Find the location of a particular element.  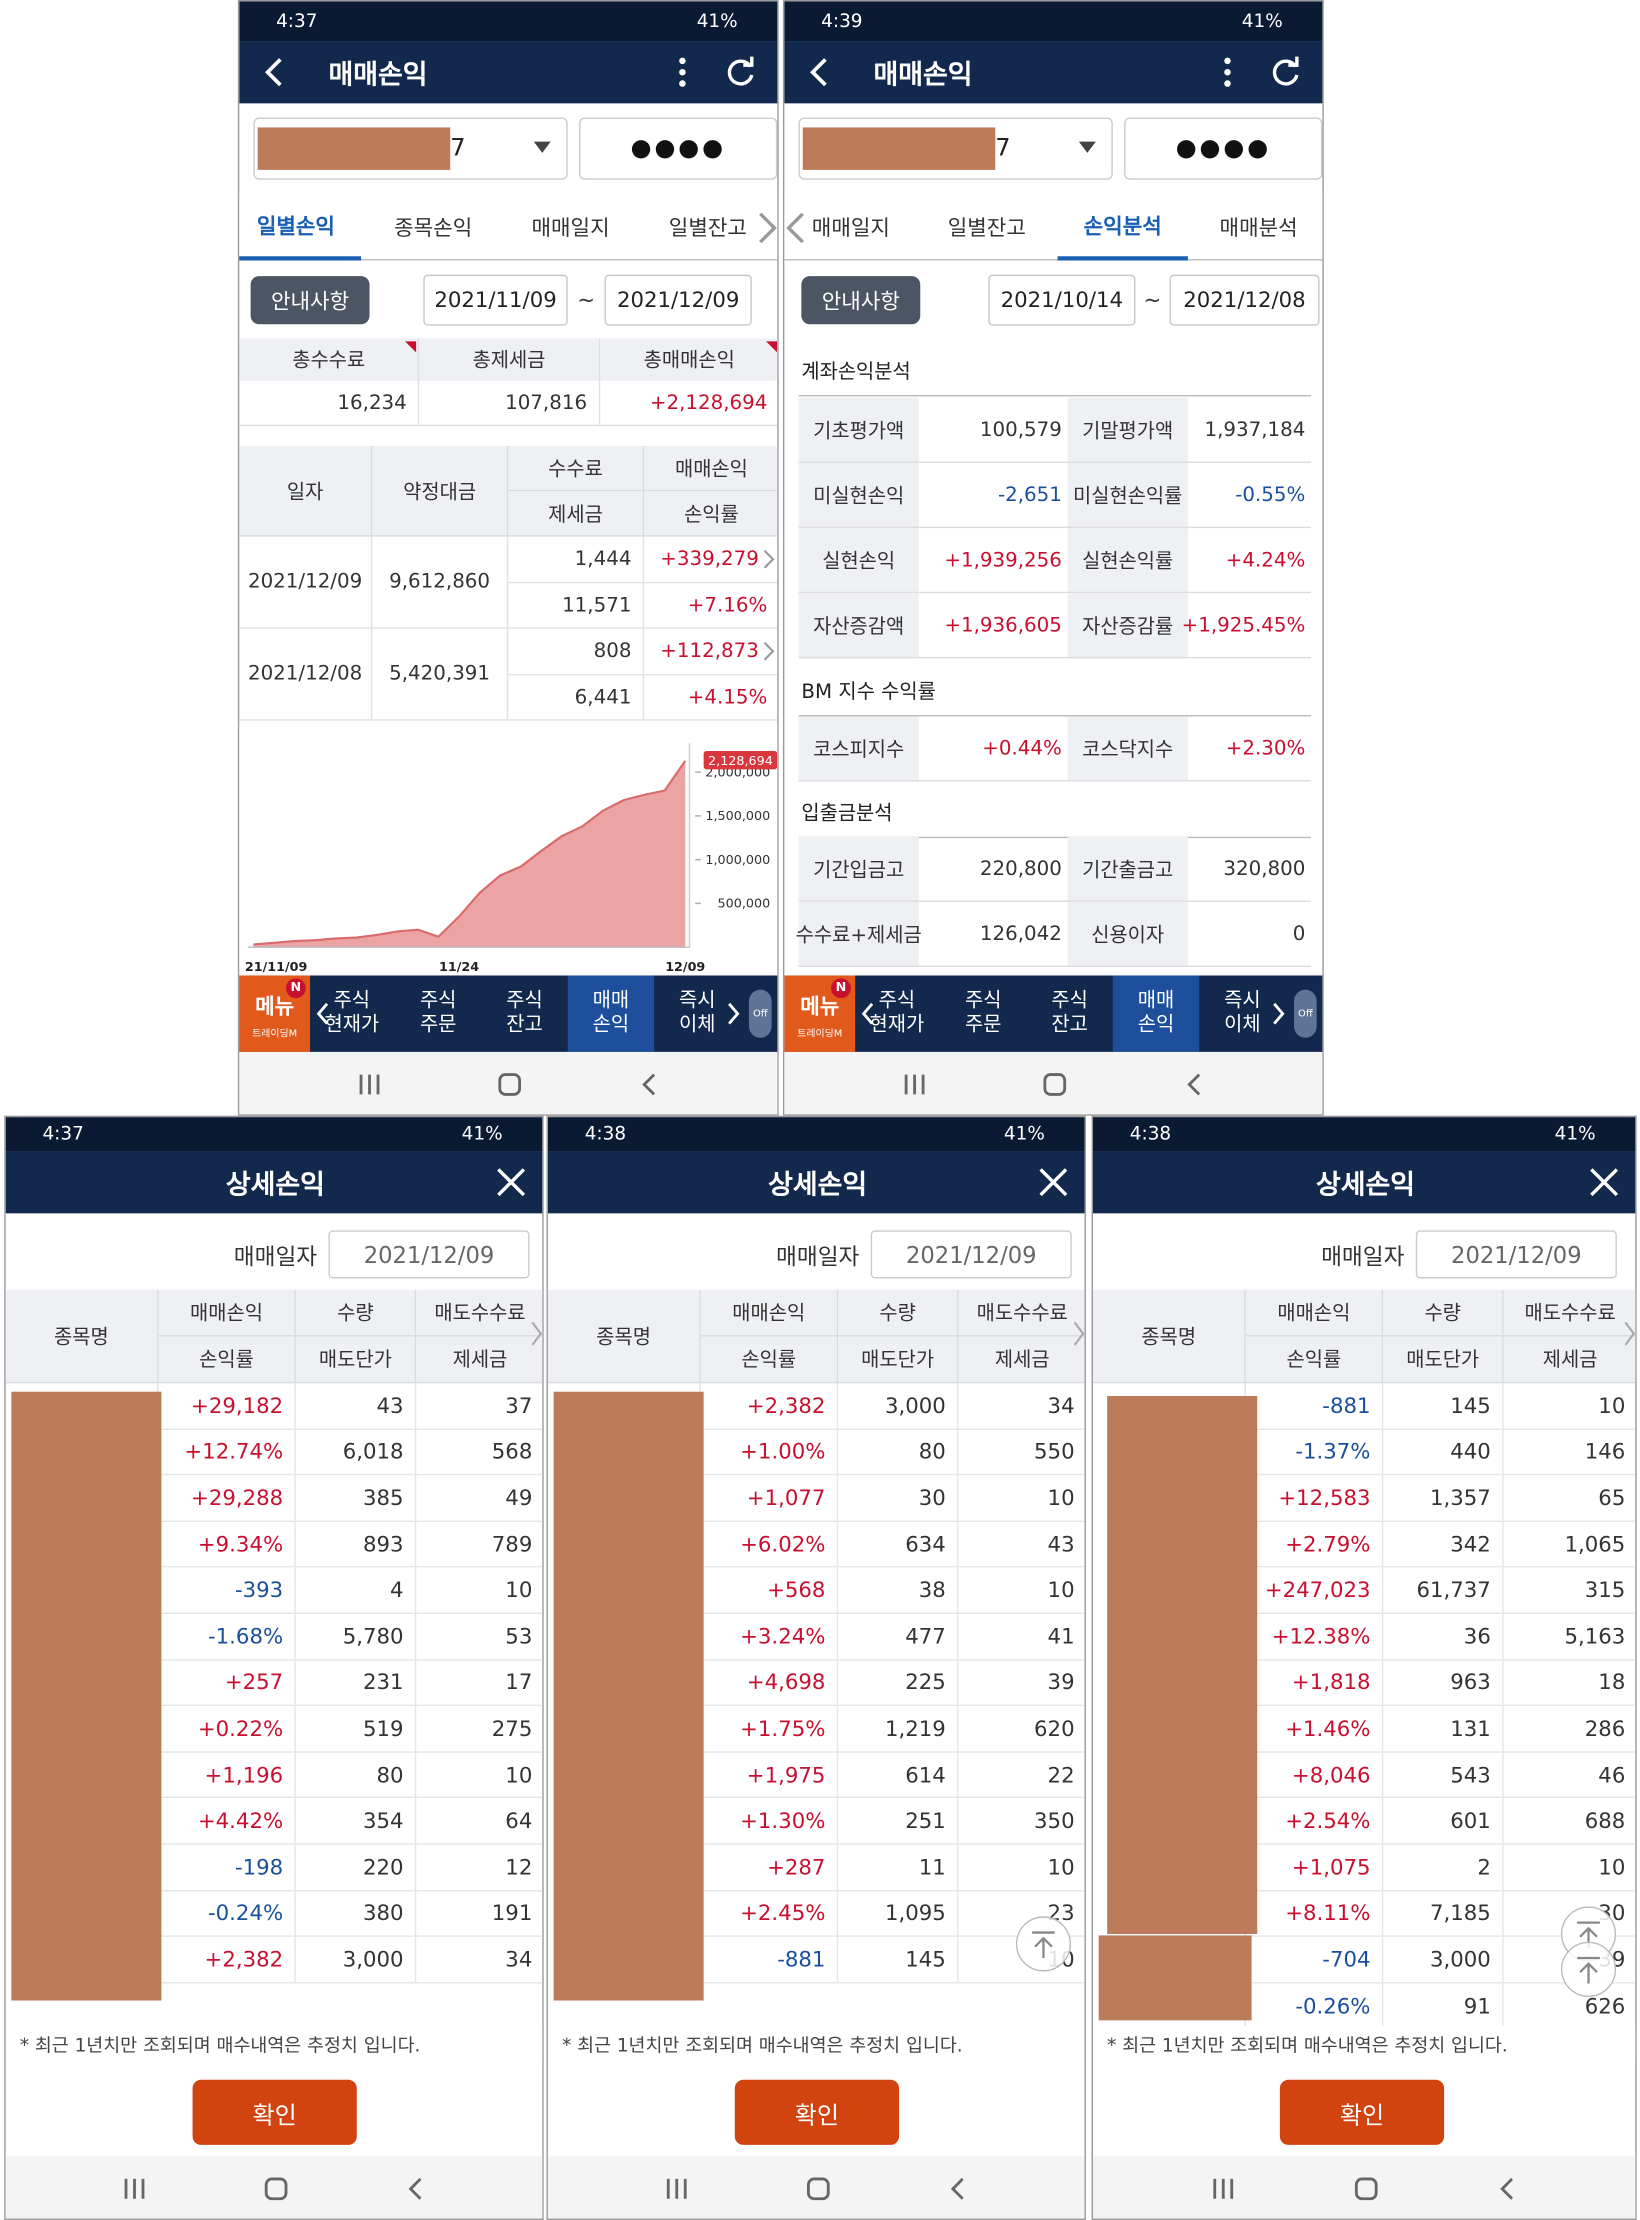

date-to: 2021/12/09 is located at coordinates (678, 300).